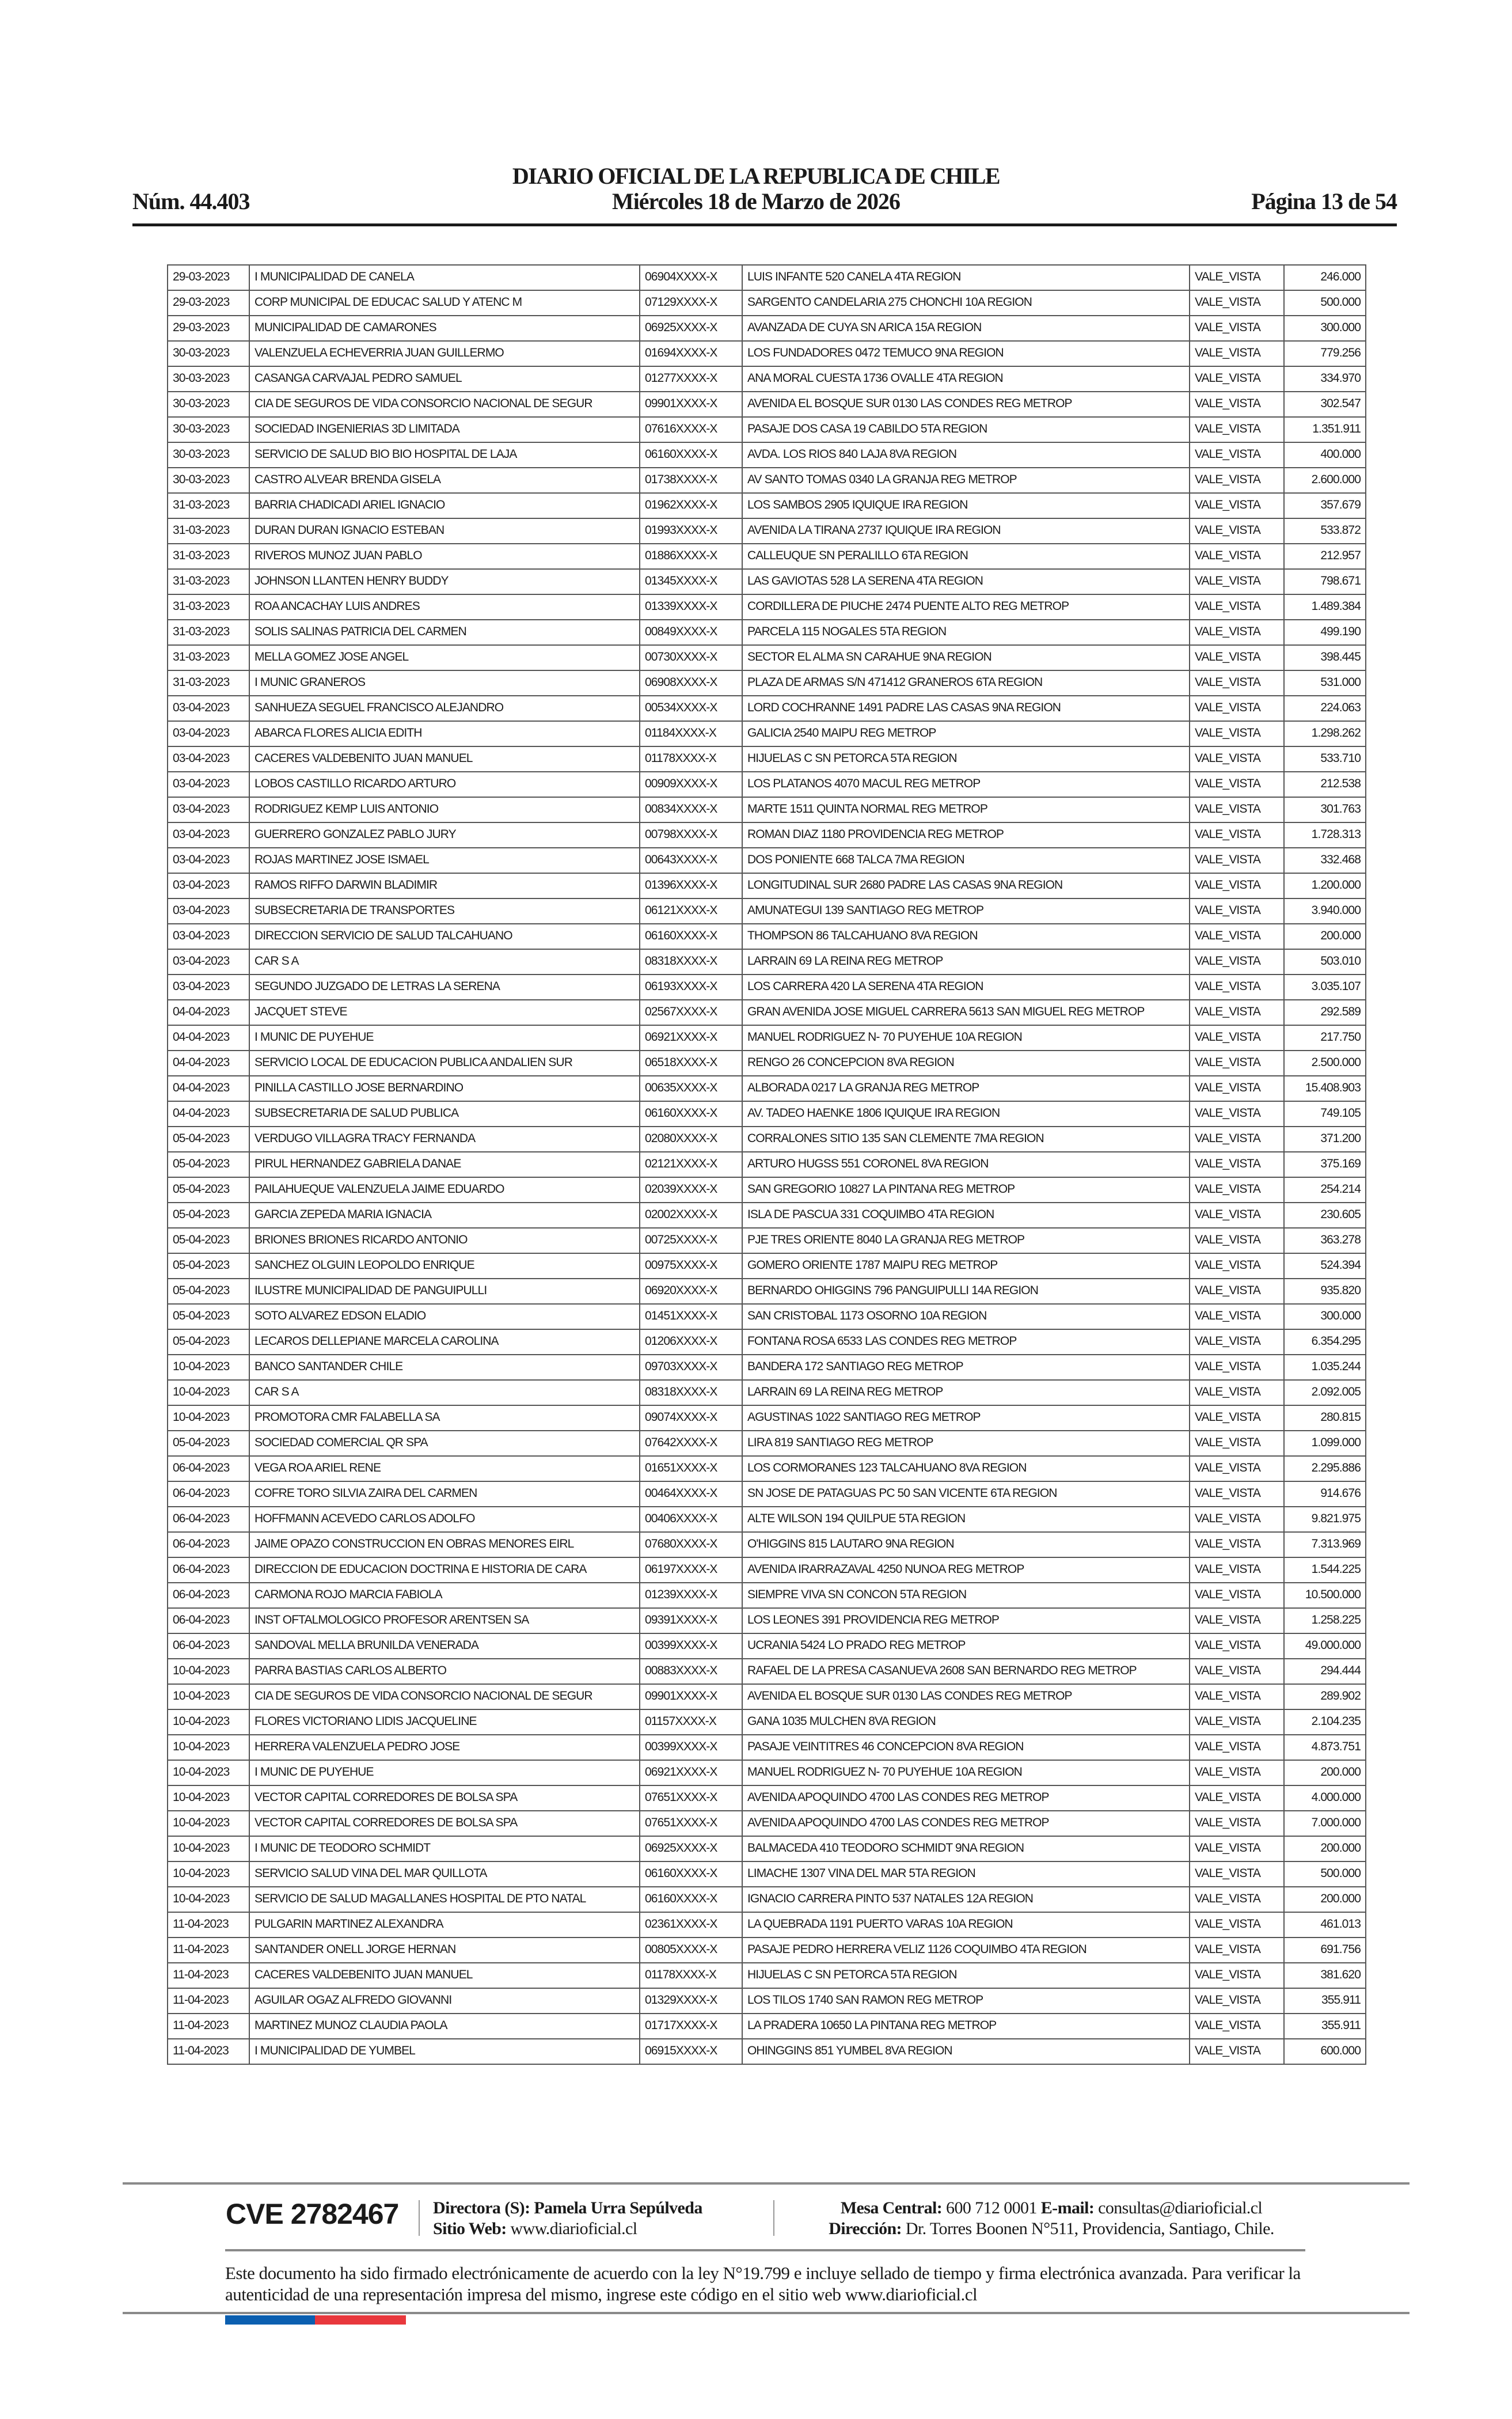 Image resolution: width=1512 pixels, height=2419 pixels. What do you see at coordinates (208, 1950) in the screenshot?
I see `date-cell: 11-04-2023` at bounding box center [208, 1950].